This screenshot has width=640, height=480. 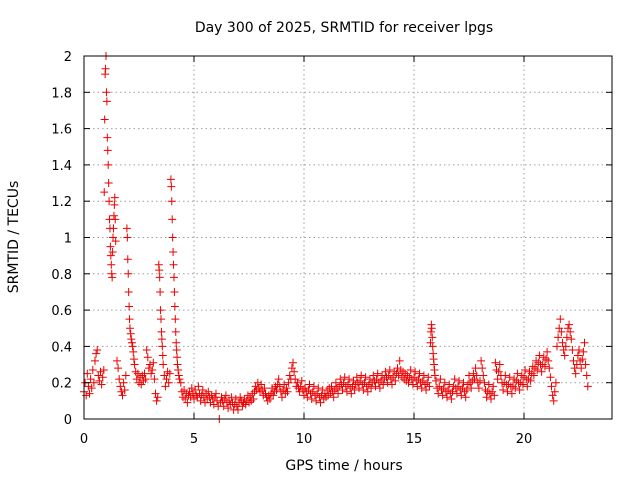 What do you see at coordinates (61, 166) in the screenshot?
I see `y-tick-label: 1.4` at bounding box center [61, 166].